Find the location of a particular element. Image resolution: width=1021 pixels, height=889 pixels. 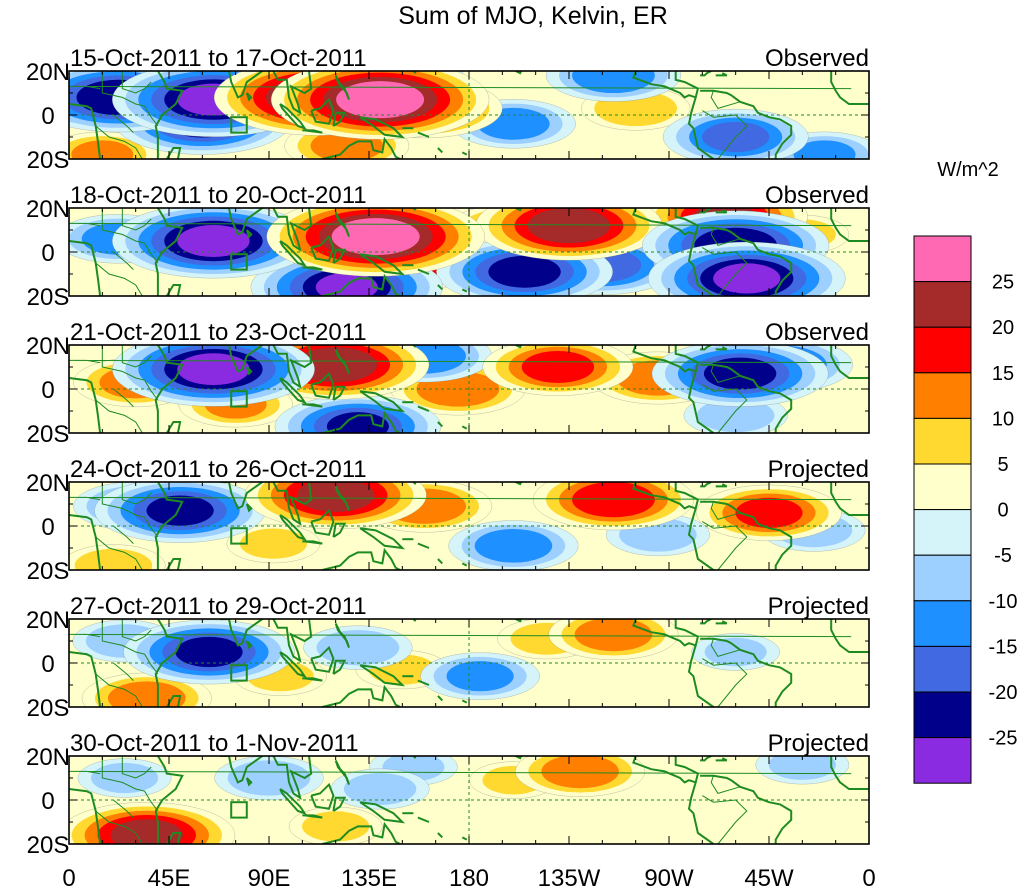

colorbar-units: W/m^2 is located at coordinates (968, 170).